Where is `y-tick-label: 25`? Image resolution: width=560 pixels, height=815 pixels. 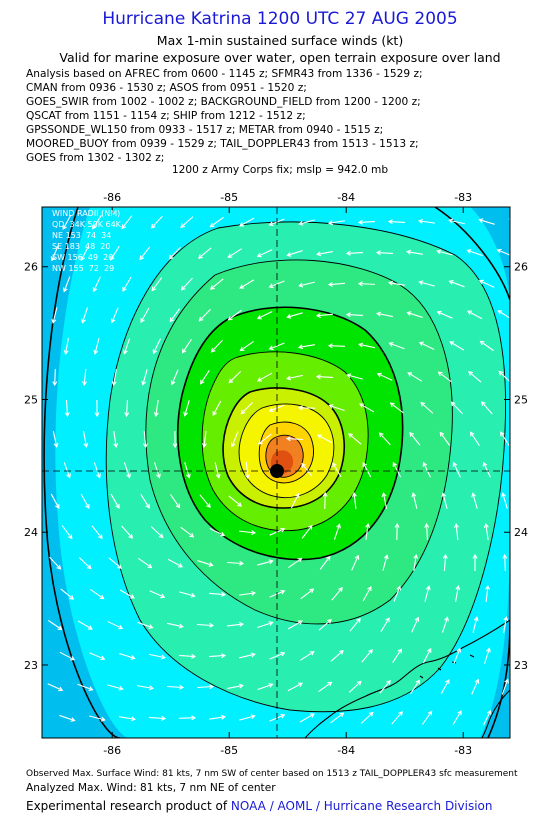 y-tick-label: 25 is located at coordinates (31, 399).